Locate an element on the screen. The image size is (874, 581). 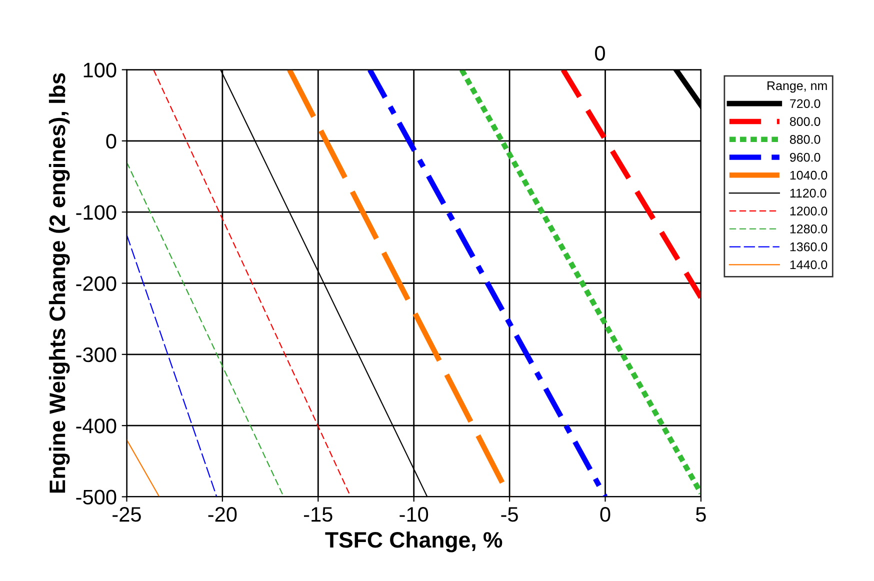
legend-label: 1120.0 is located at coordinates (808, 193).